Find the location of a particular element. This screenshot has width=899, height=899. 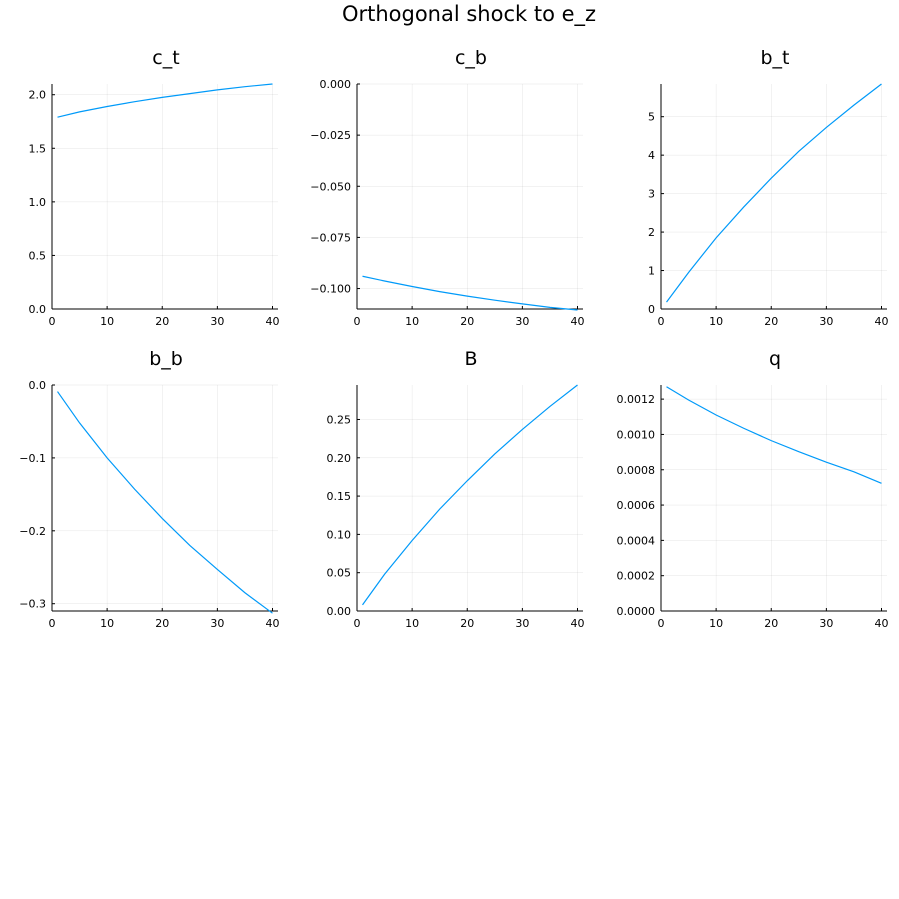

subplot-B: 0 10 20 30 40 0.00 0.05 0.10 0.15 0.20 0.25 B is located at coordinates (456, 489).